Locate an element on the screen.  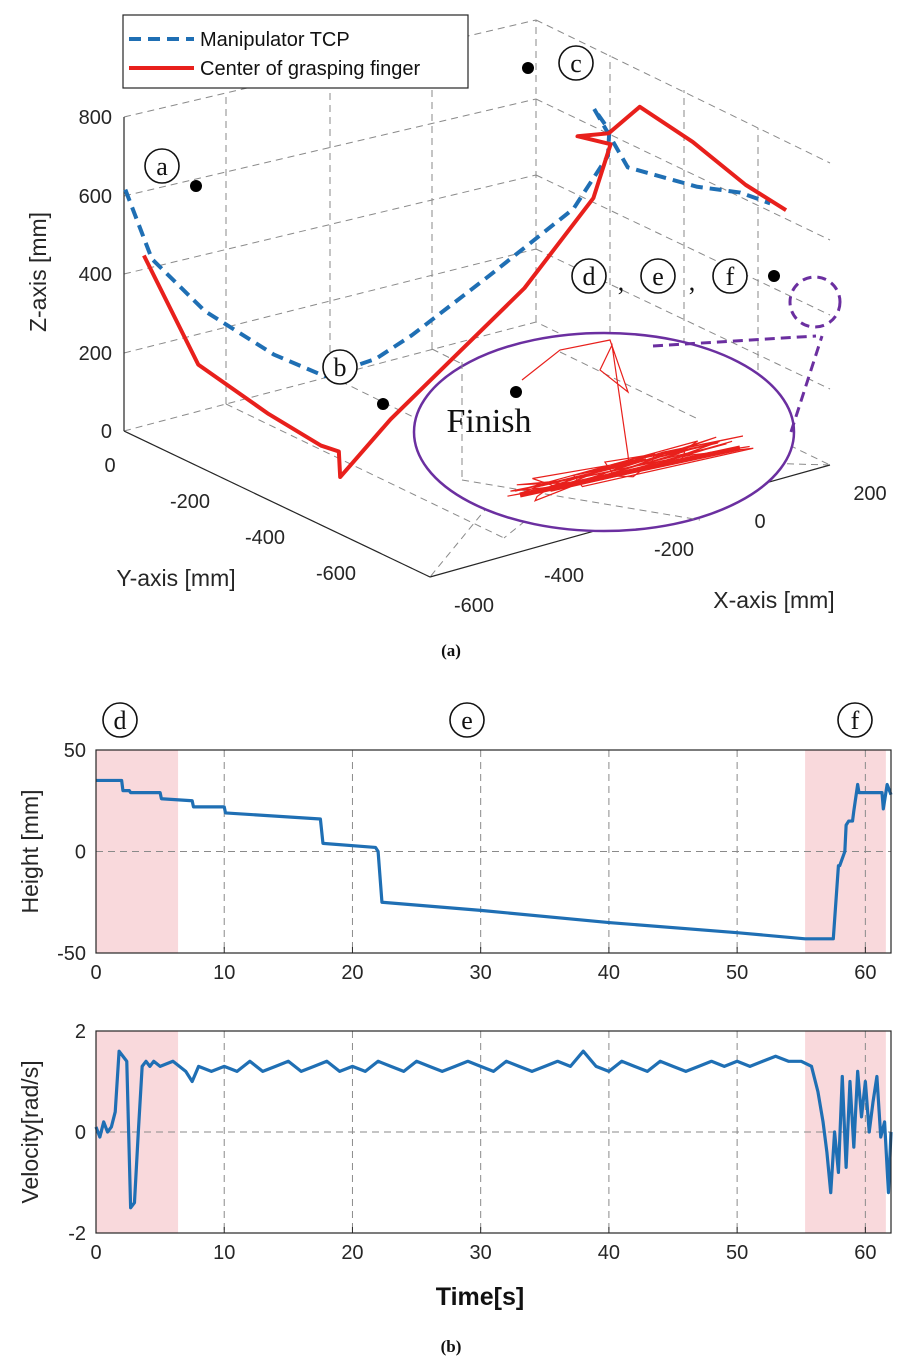
y-axis-label: Velocity[rad/s] is located at coordinates (30, 1131).